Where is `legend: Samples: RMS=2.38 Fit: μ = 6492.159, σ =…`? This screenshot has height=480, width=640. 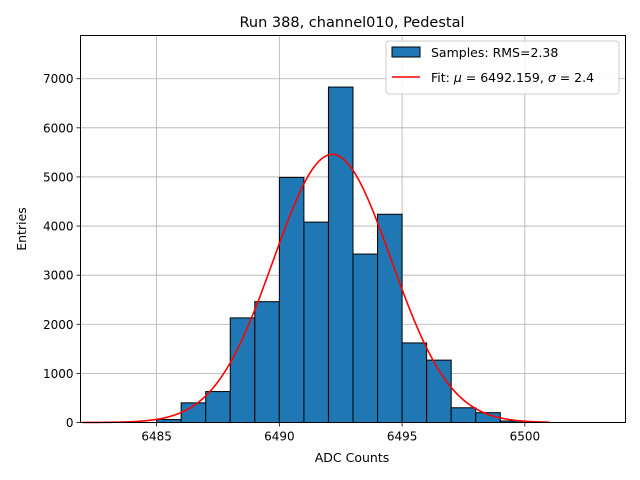 legend: Samples: RMS=2.38 Fit: μ = 6492.159, σ =… is located at coordinates (502, 67).